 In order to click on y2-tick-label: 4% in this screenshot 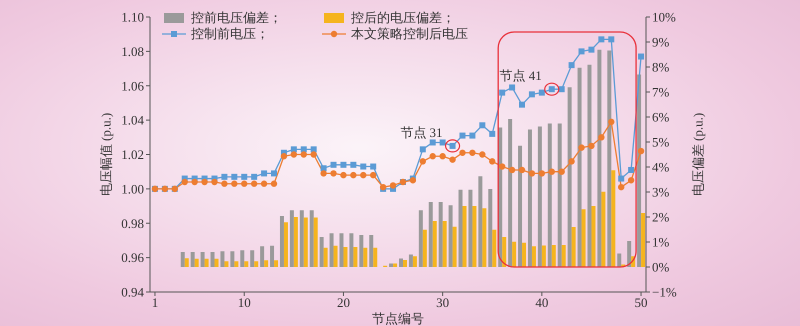, I will do `click(661, 167)`.